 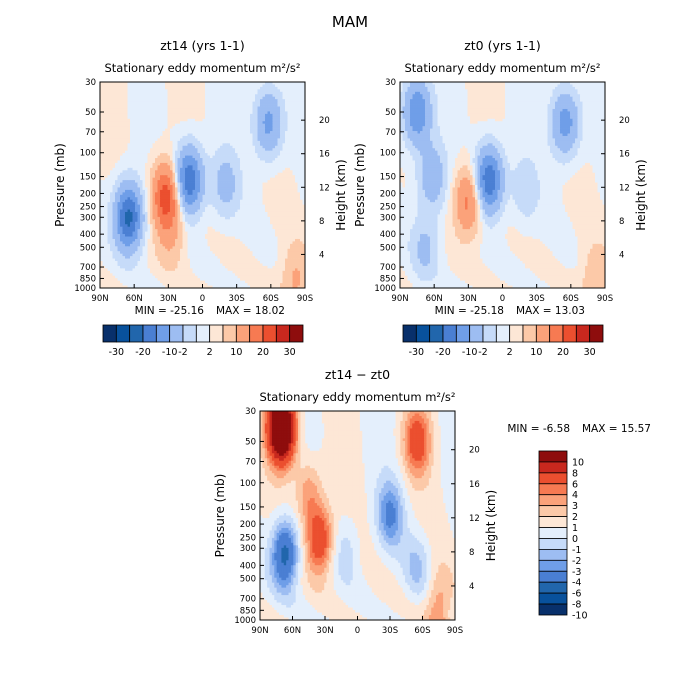 What do you see at coordinates (482, 352) in the screenshot?
I see `colorbar-label: -2` at bounding box center [482, 352].